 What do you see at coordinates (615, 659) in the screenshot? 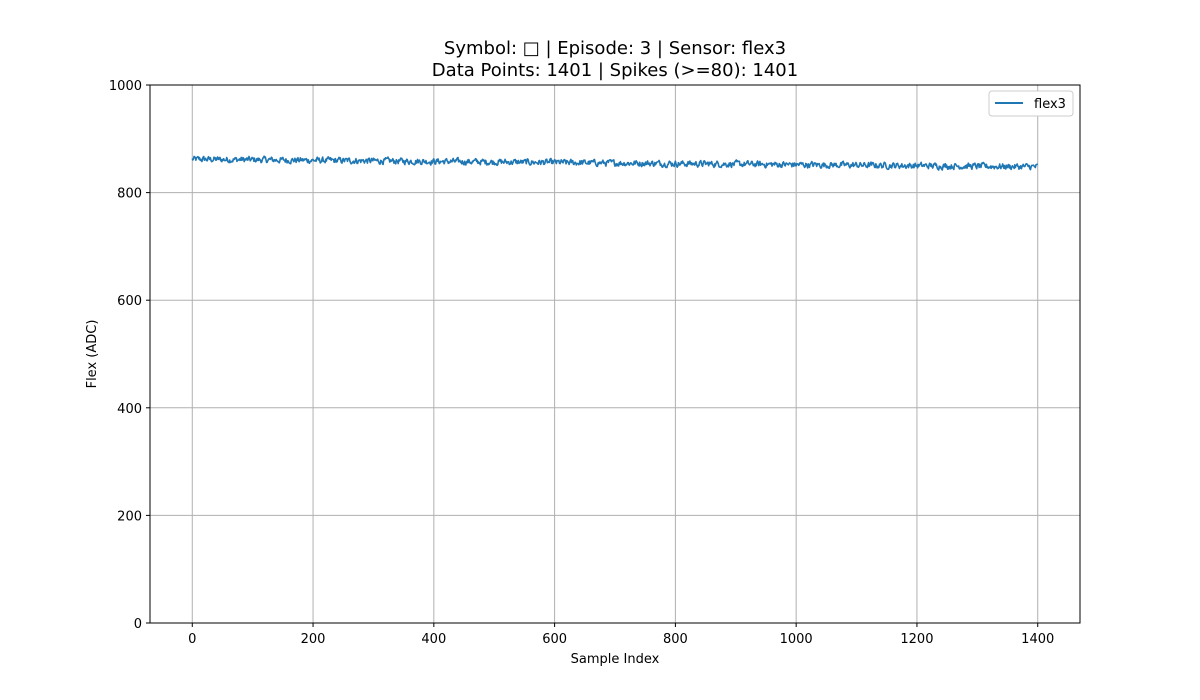
I see `x-axis-label: Sample Index` at bounding box center [615, 659].